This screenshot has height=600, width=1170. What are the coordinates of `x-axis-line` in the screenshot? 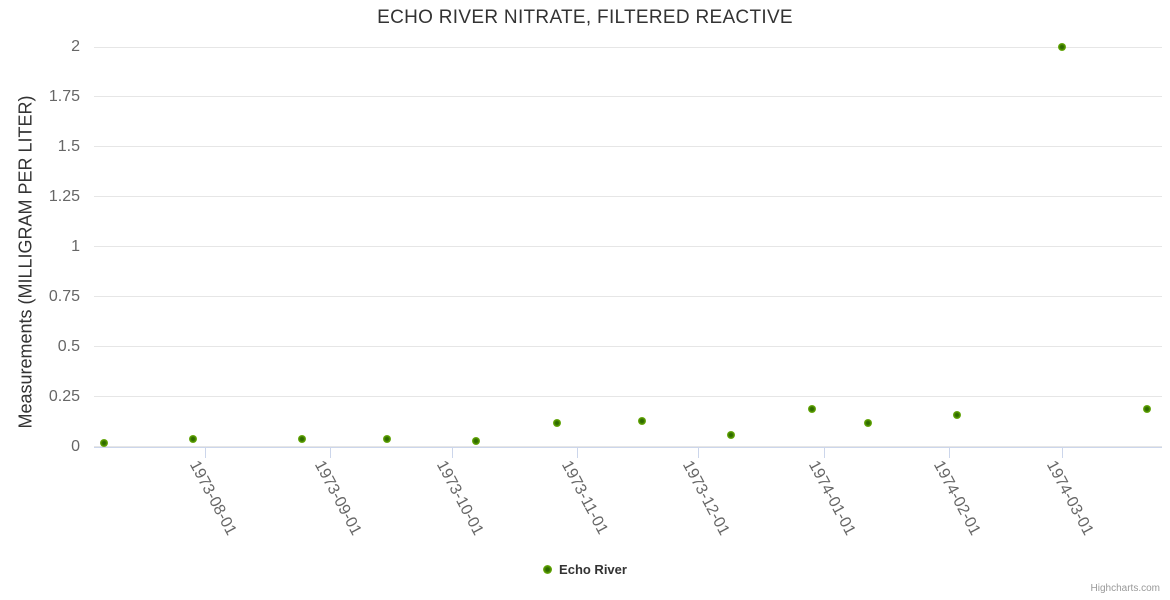 It's located at (628, 447).